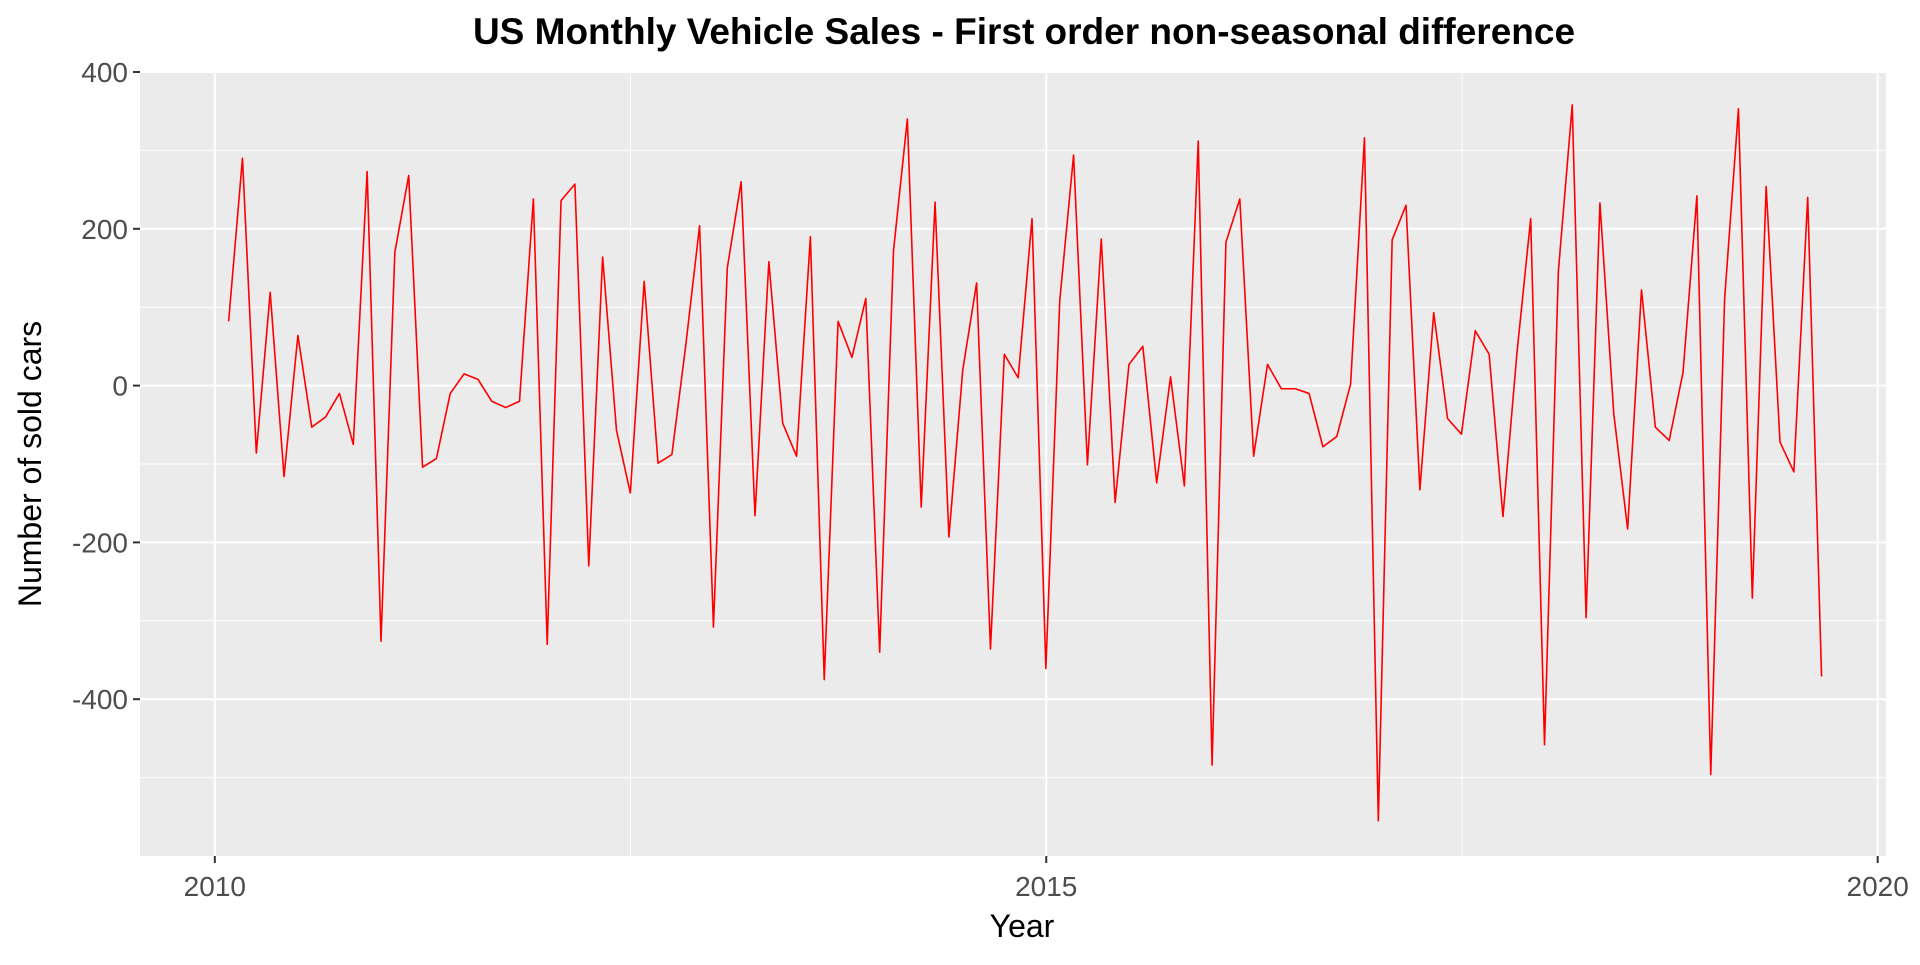 The width and height of the screenshot is (1920, 965). What do you see at coordinates (100, 542) in the screenshot?
I see `y-tick-label: -200` at bounding box center [100, 542].